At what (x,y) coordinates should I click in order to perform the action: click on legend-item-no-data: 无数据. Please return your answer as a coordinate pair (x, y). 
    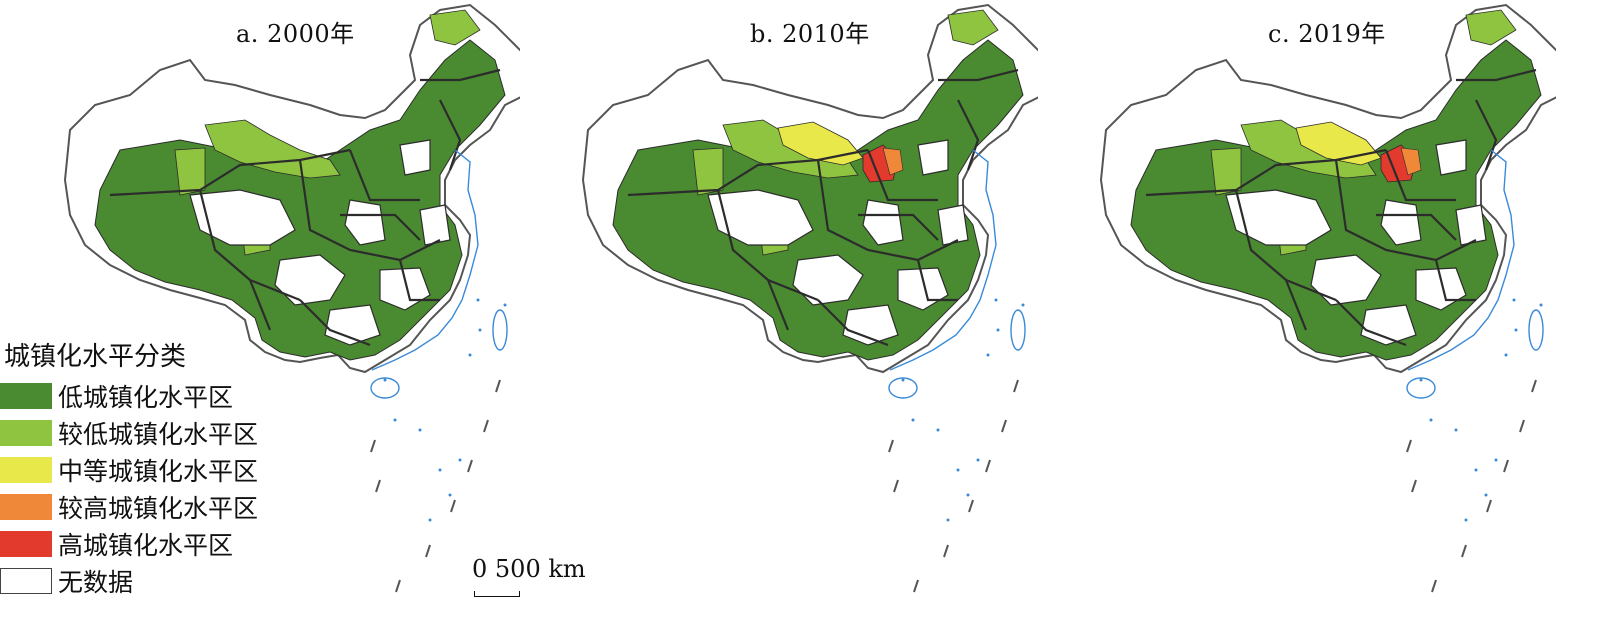
    Looking at the image, I should click on (180, 580).